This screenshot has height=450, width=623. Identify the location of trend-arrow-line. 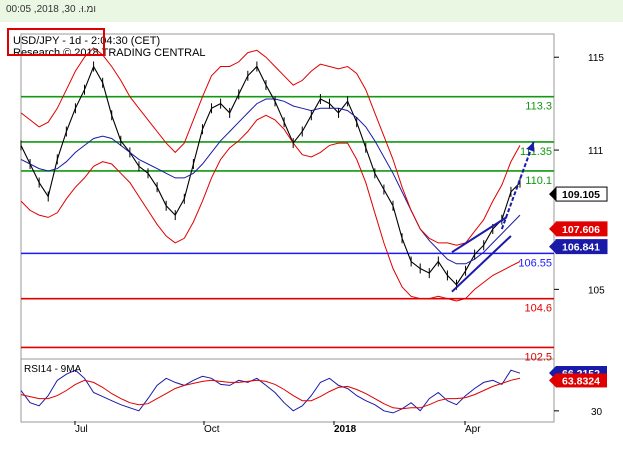
(517, 185).